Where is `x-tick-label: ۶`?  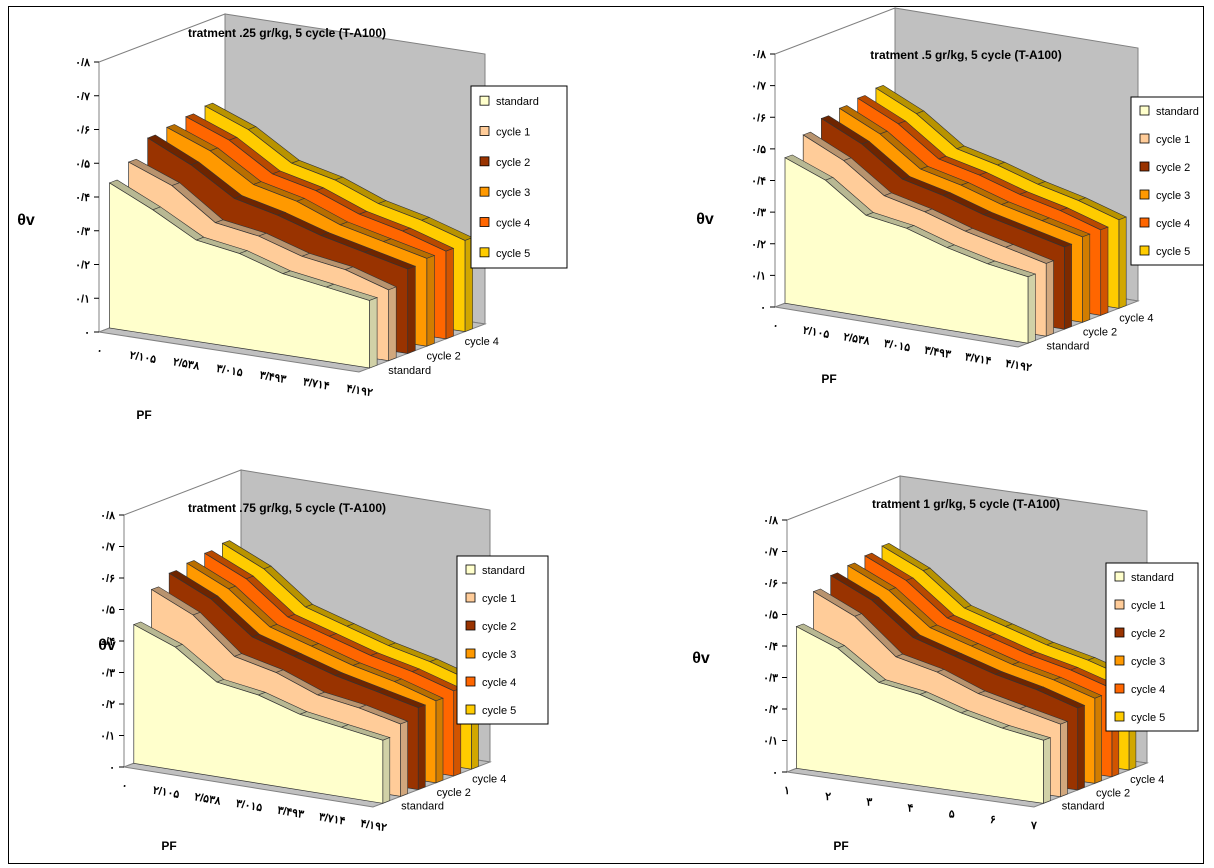
x-tick-label: ۶ is located at coordinates (993, 820).